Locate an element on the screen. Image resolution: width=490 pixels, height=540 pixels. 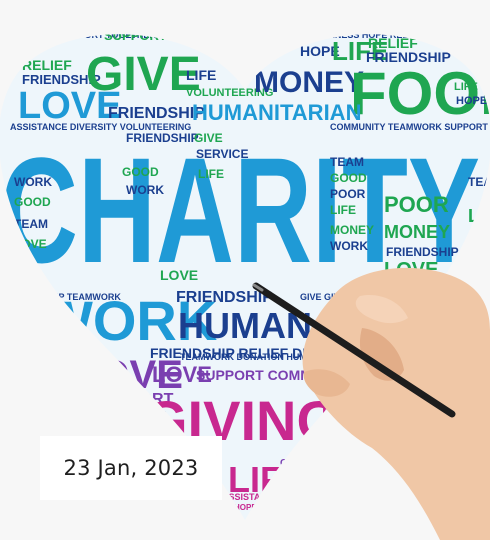
svg-text: SUPPORT is located at coordinates (135, 35).